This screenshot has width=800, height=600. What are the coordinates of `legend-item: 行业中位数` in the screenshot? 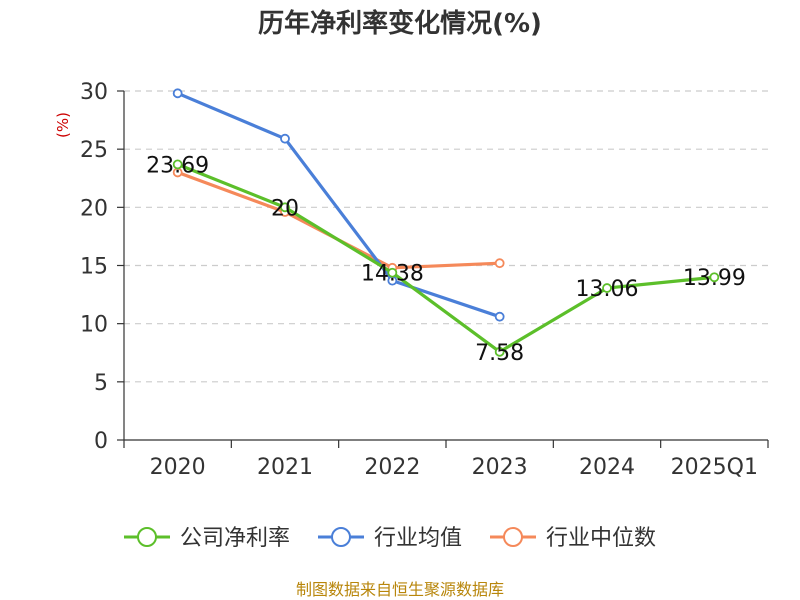 It's located at (573, 538).